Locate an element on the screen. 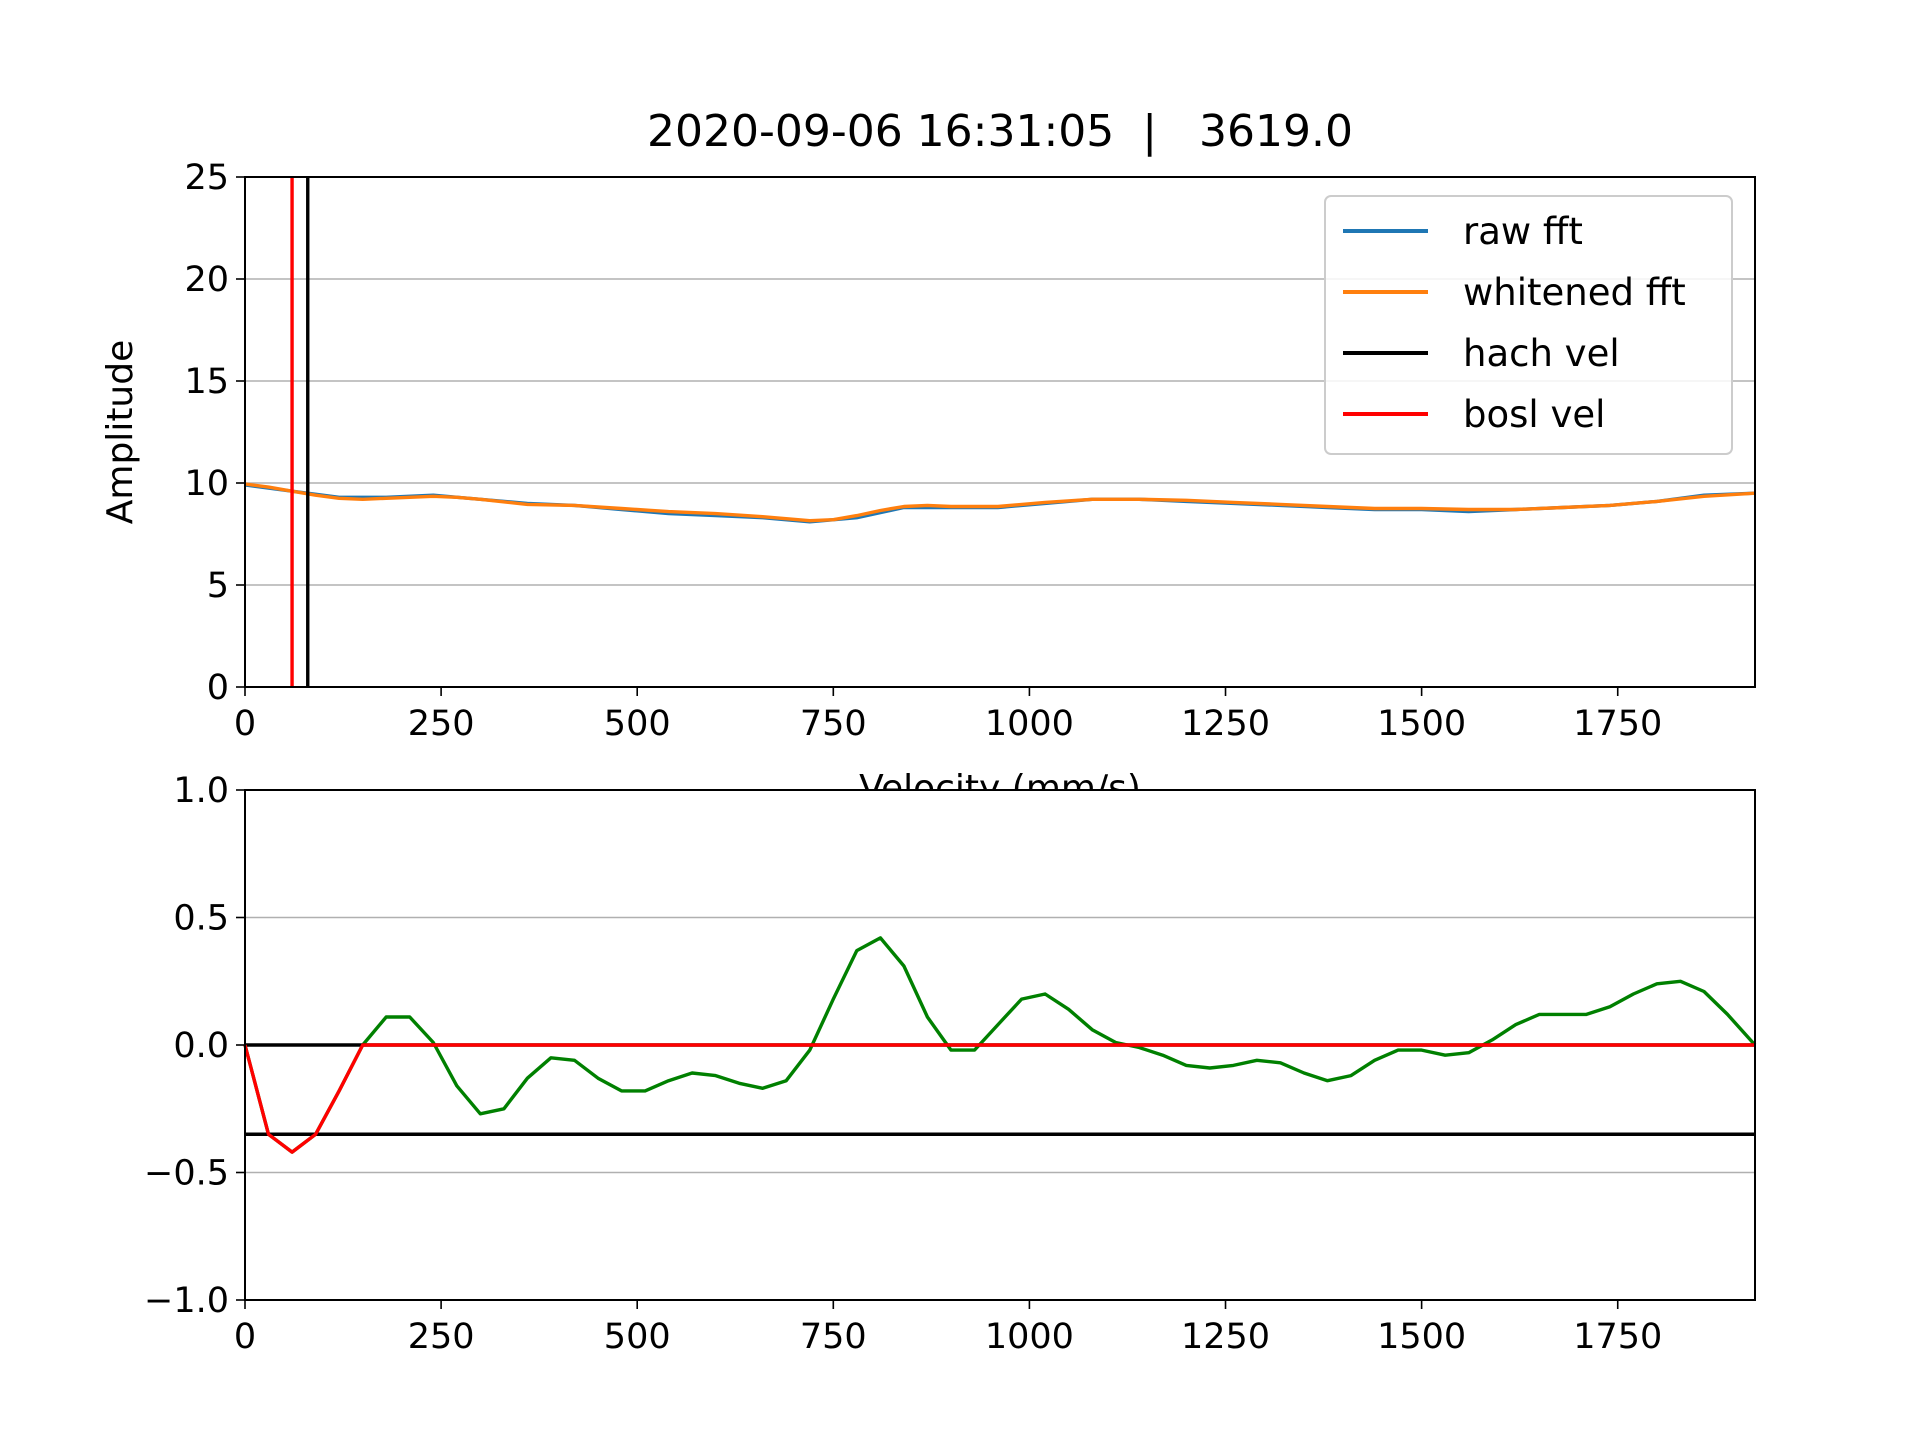 This screenshot has width=1920, height=1440. bottom-plot-x-tick-label: 1000 is located at coordinates (1029, 1337).